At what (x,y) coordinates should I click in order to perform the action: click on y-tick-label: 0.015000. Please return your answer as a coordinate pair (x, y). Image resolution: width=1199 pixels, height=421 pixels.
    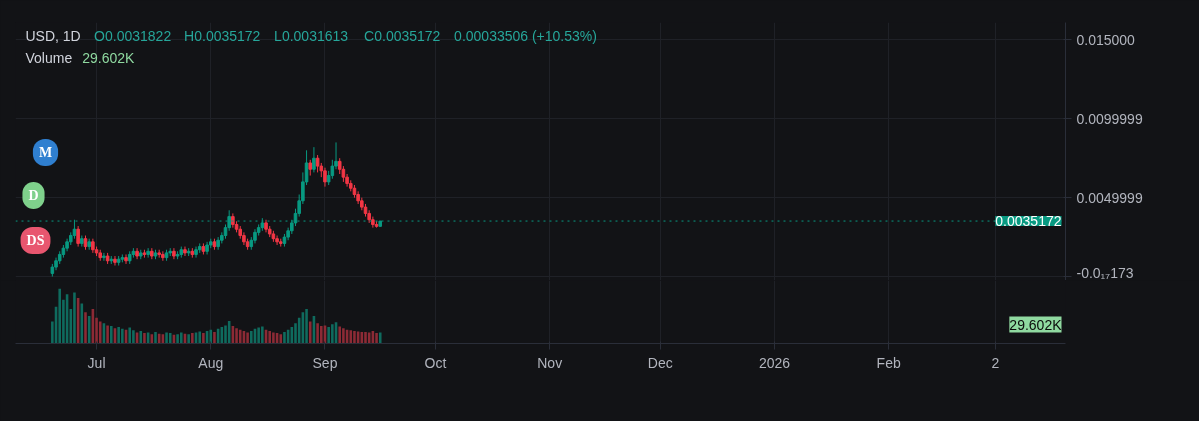
    Looking at the image, I should click on (1106, 39).